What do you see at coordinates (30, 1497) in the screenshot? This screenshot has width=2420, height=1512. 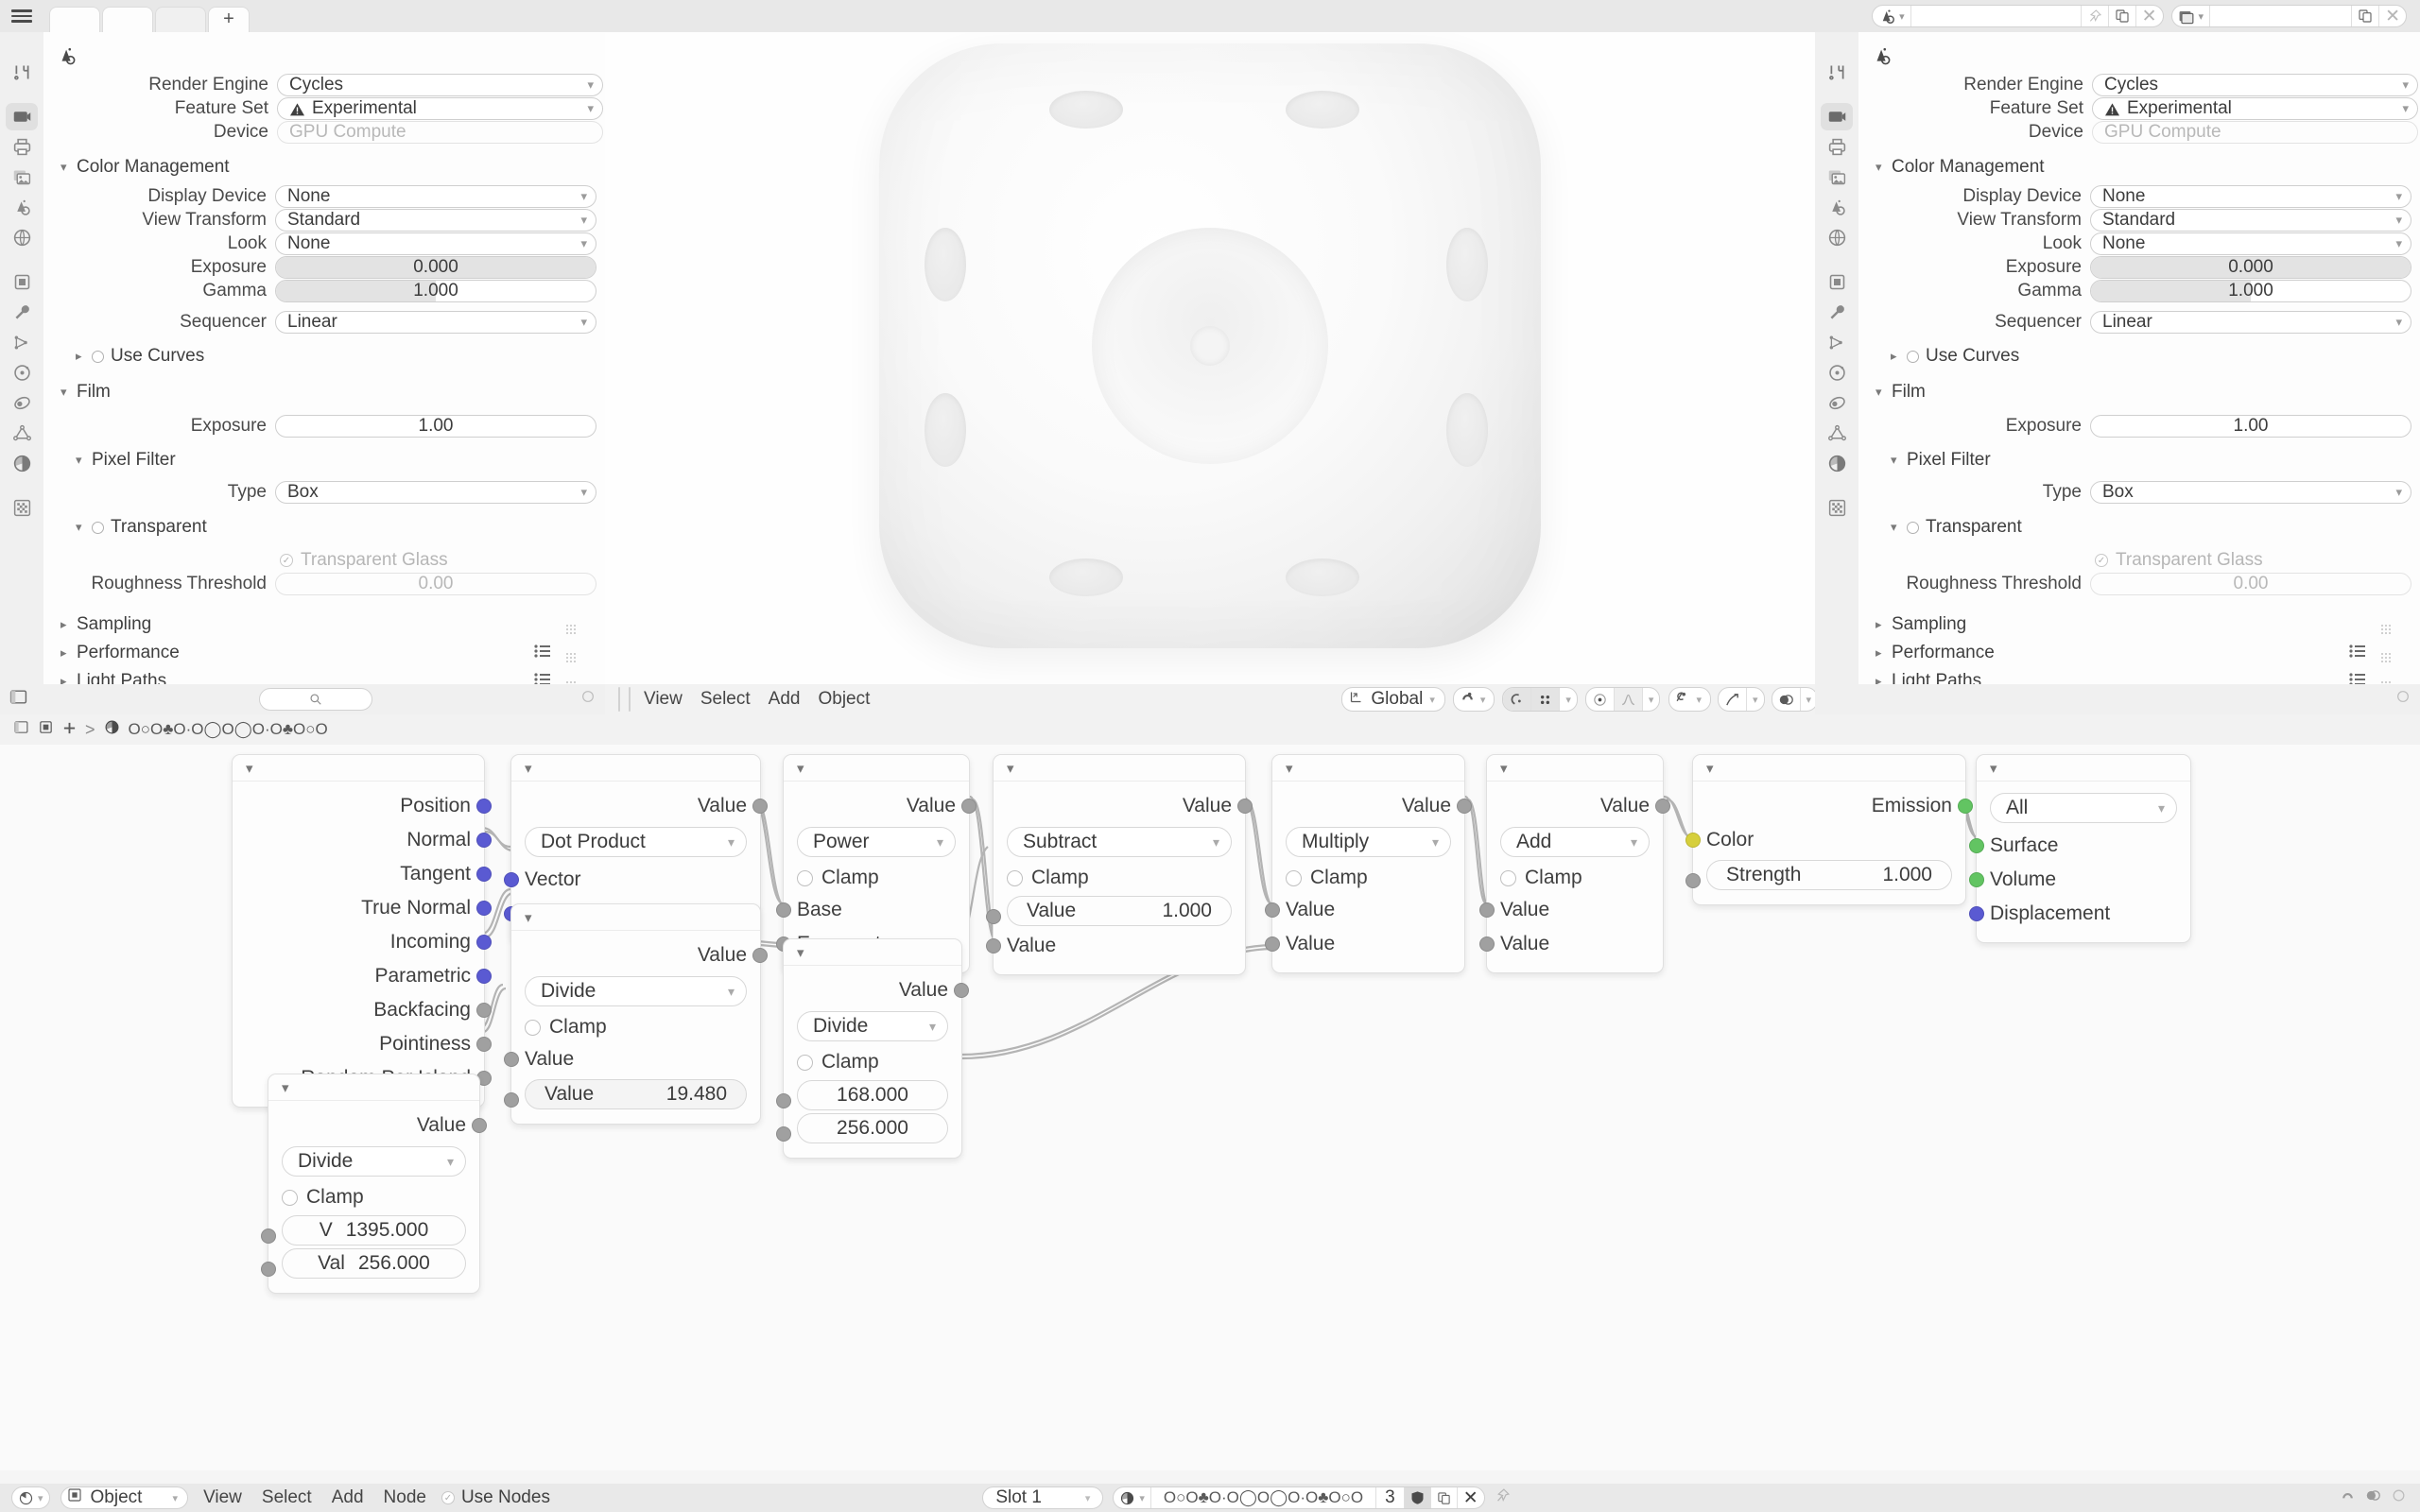 I see `editor-type-shader-button: ▾` at bounding box center [30, 1497].